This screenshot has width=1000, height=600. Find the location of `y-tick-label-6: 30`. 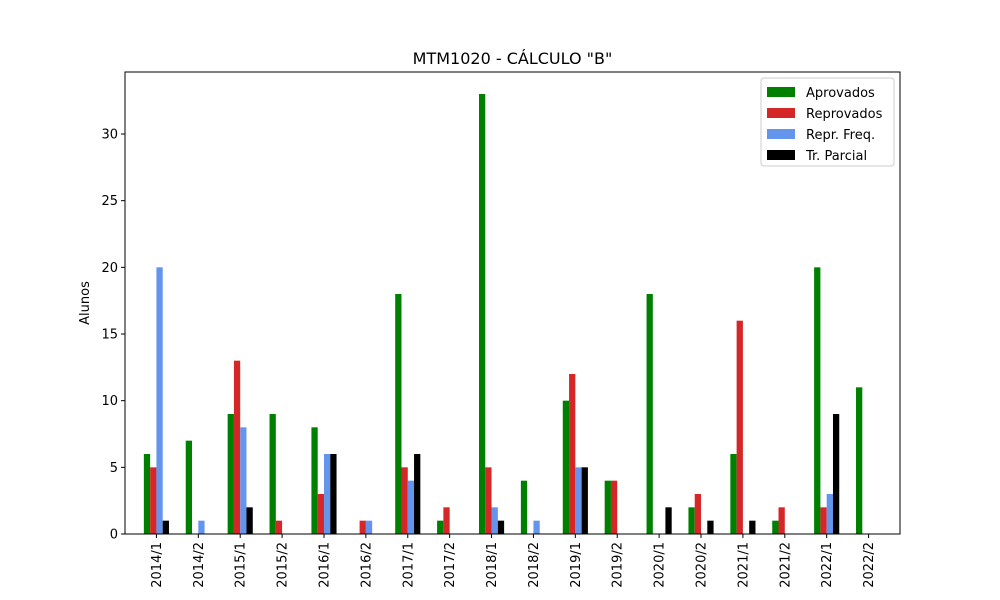

y-tick-label-6: 30 is located at coordinates (109, 135).